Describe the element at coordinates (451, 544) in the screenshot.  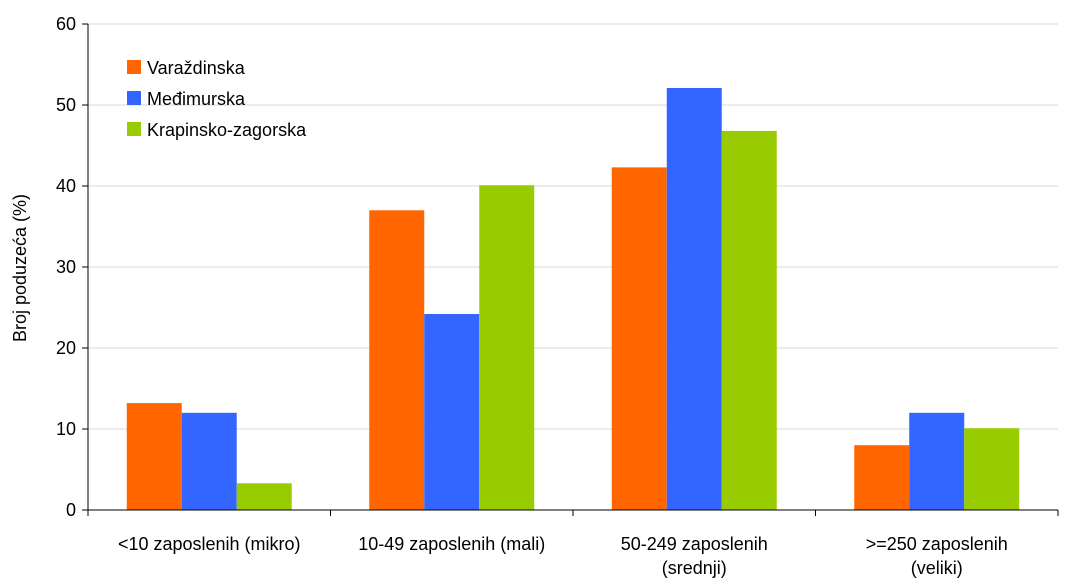
I see `x-tick-label: 10-49 zaposlenih (mali)` at that location.